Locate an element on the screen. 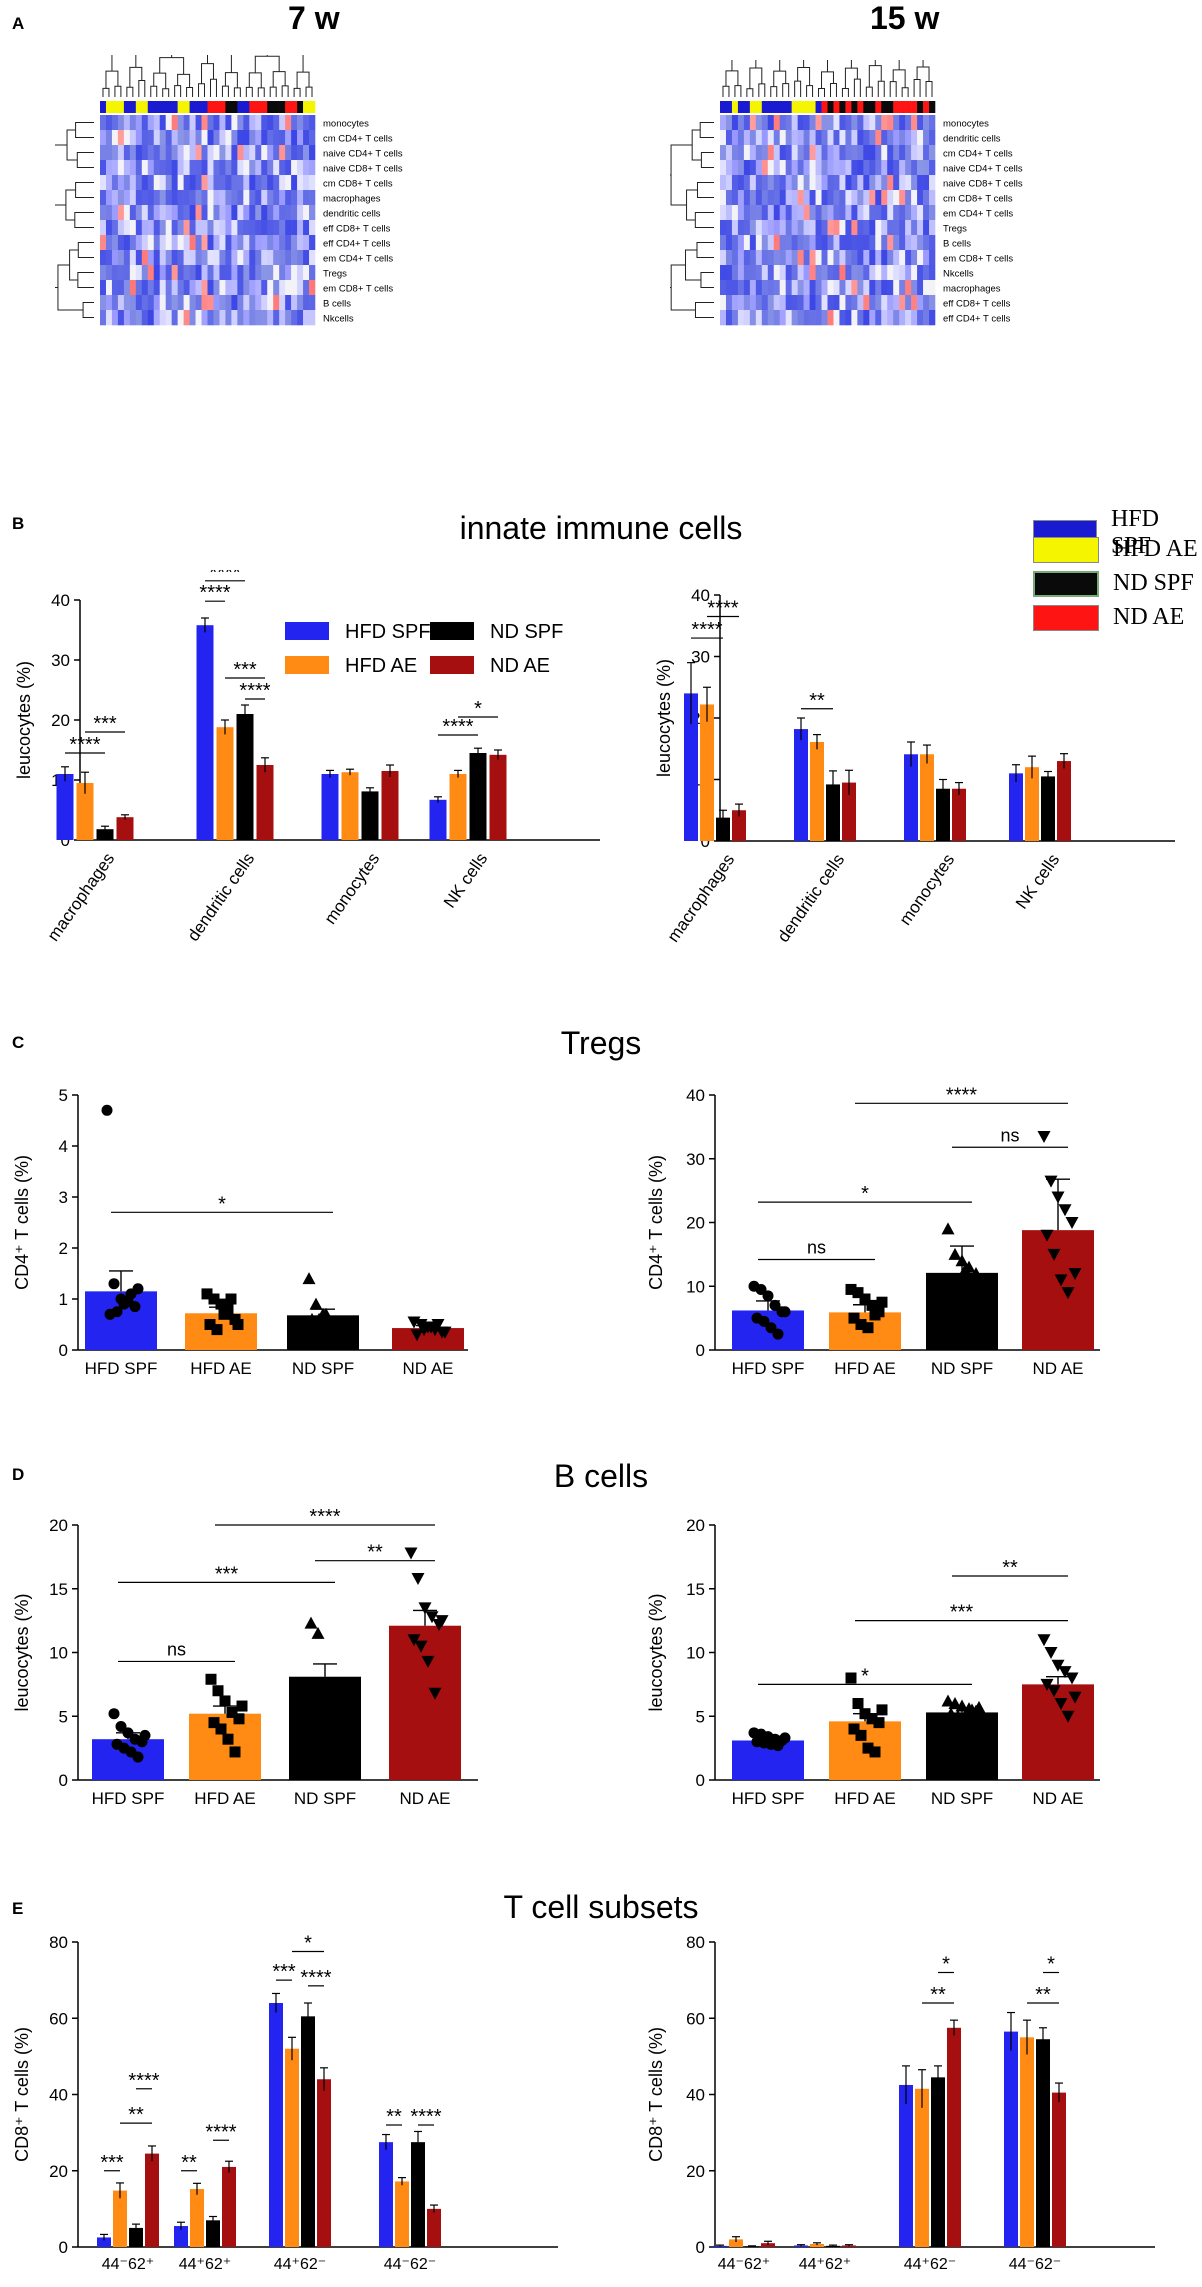  x-tick-label: HFD SPF is located at coordinates (121, 1368).